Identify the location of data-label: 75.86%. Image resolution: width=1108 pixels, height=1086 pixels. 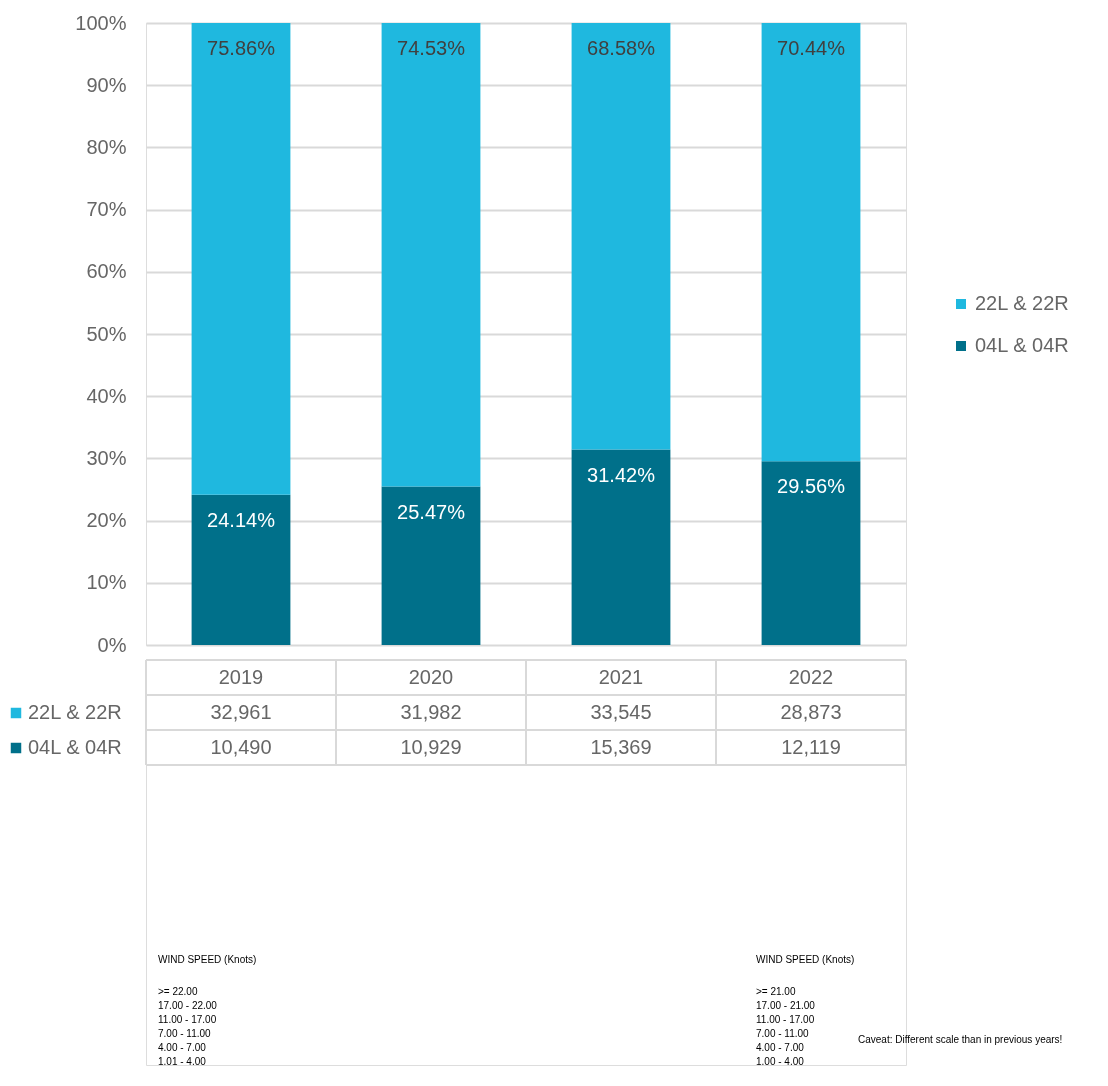
(241, 48).